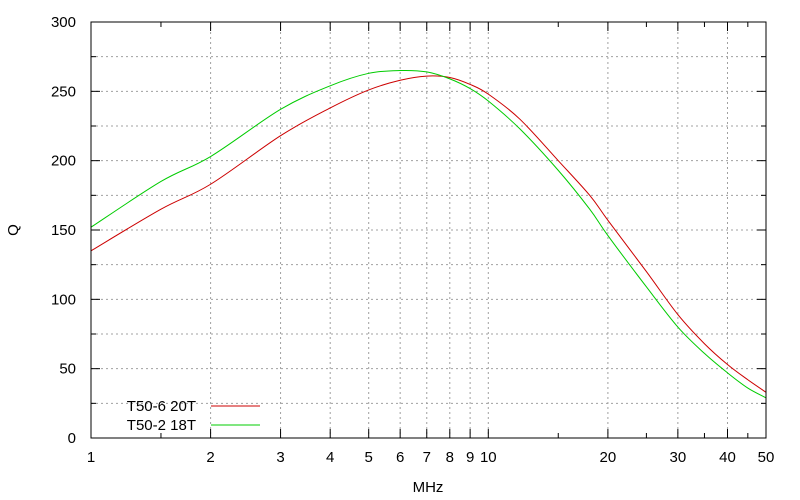  I want to click on x-tick-label: 9, so click(470, 457).